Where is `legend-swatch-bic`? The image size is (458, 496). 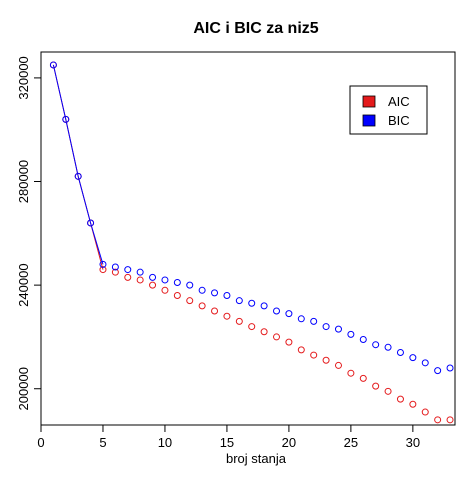 legend-swatch-bic is located at coordinates (369, 120).